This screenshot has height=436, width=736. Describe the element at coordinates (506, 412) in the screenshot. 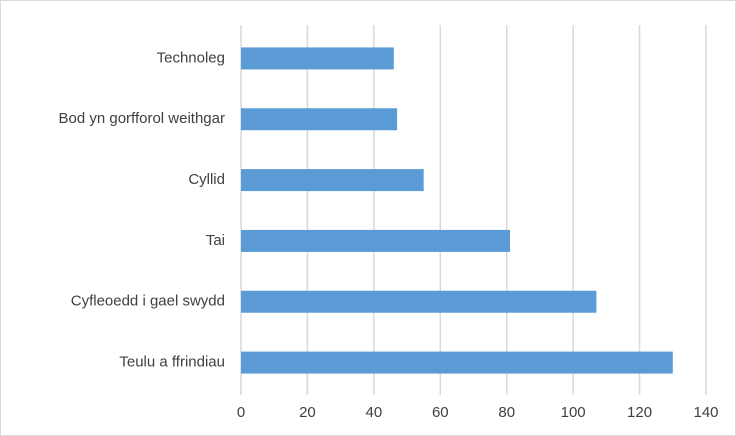

I see `x-tick-label: 80` at that location.